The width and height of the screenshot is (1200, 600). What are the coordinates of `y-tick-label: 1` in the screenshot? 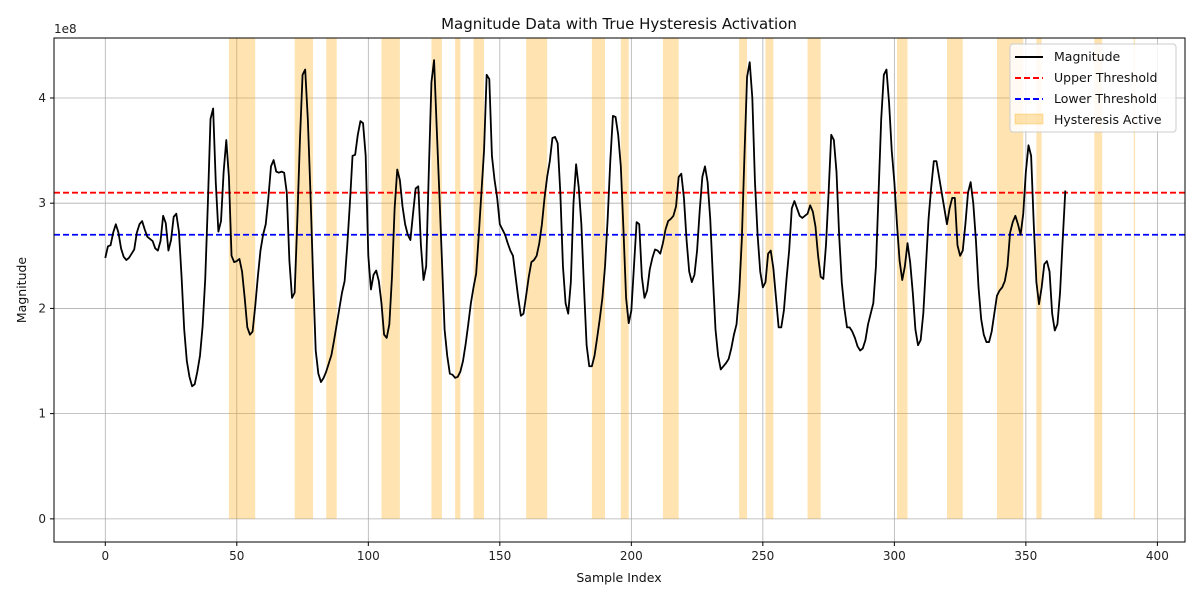 It's located at (42, 414).